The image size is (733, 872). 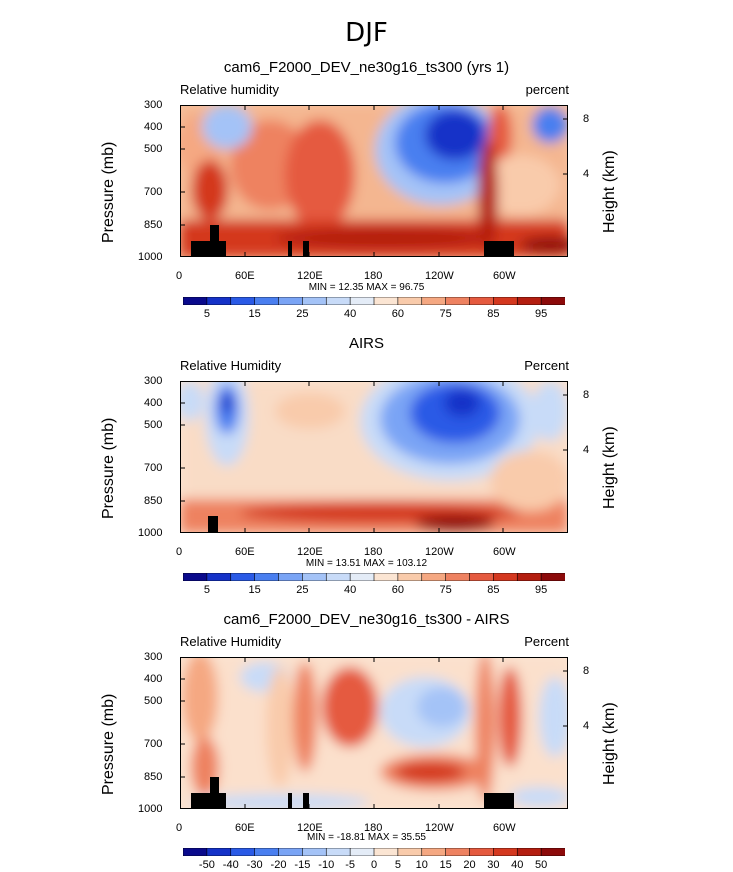 What do you see at coordinates (350, 865) in the screenshot?
I see `colorbar-tick-label: -5` at bounding box center [350, 865].